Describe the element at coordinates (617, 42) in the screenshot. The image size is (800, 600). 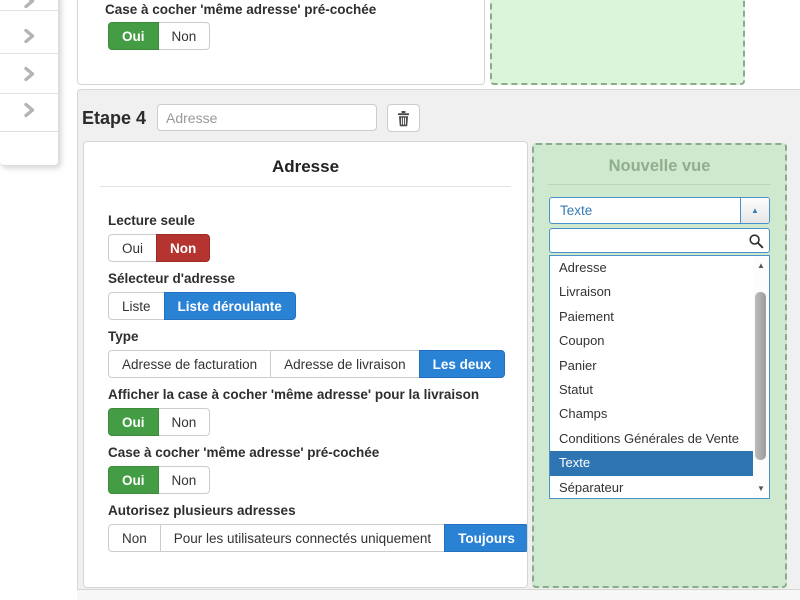
I see `view-drop-zone-top` at that location.